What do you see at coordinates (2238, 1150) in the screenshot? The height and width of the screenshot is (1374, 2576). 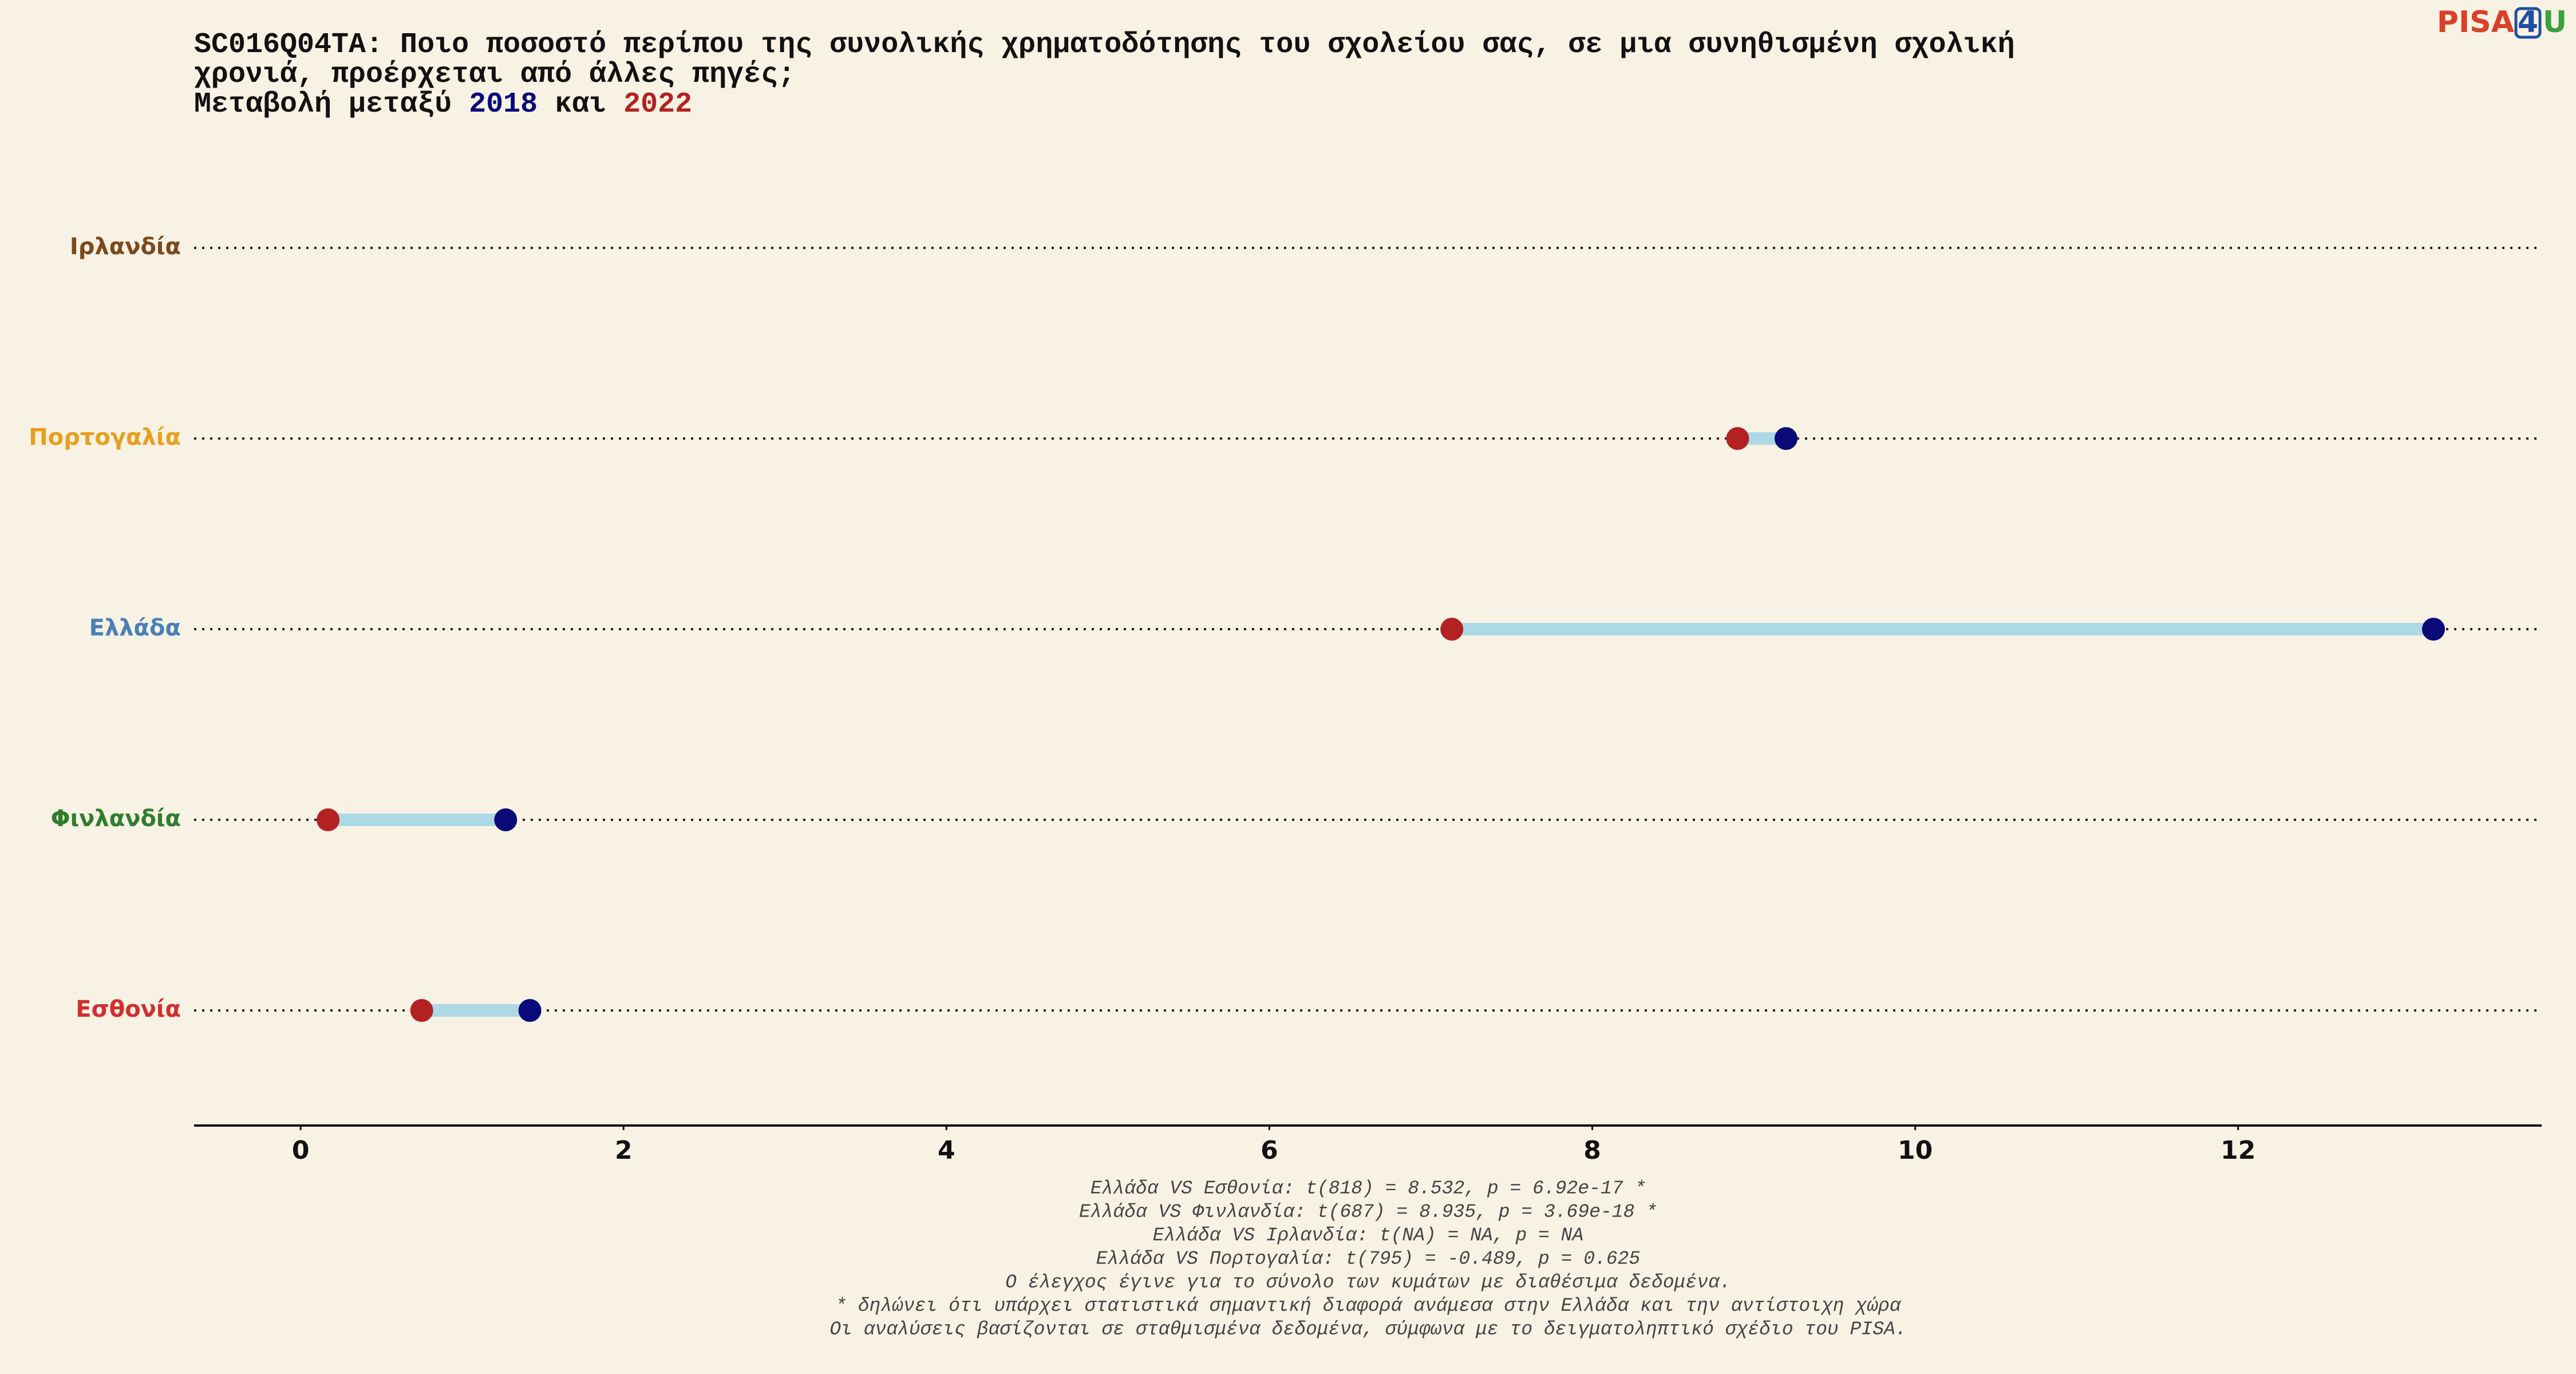 I see `x-tick-label: 12` at bounding box center [2238, 1150].